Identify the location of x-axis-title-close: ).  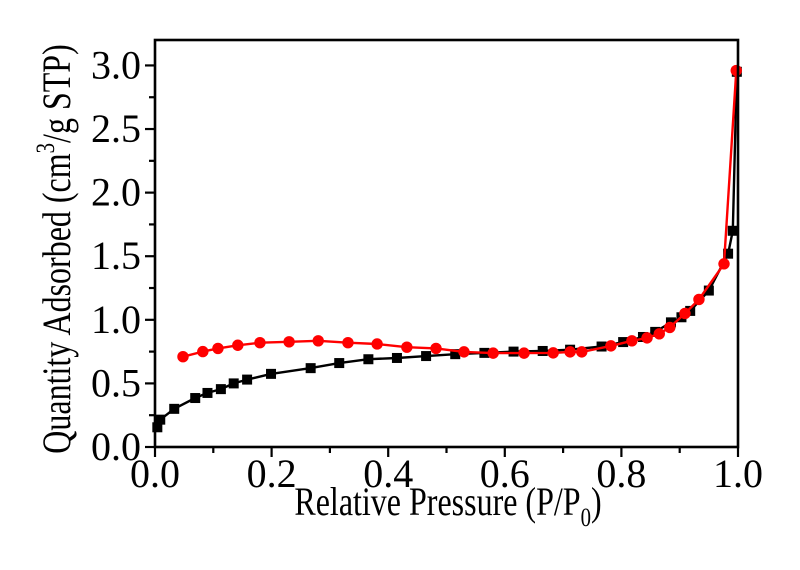
(596, 501).